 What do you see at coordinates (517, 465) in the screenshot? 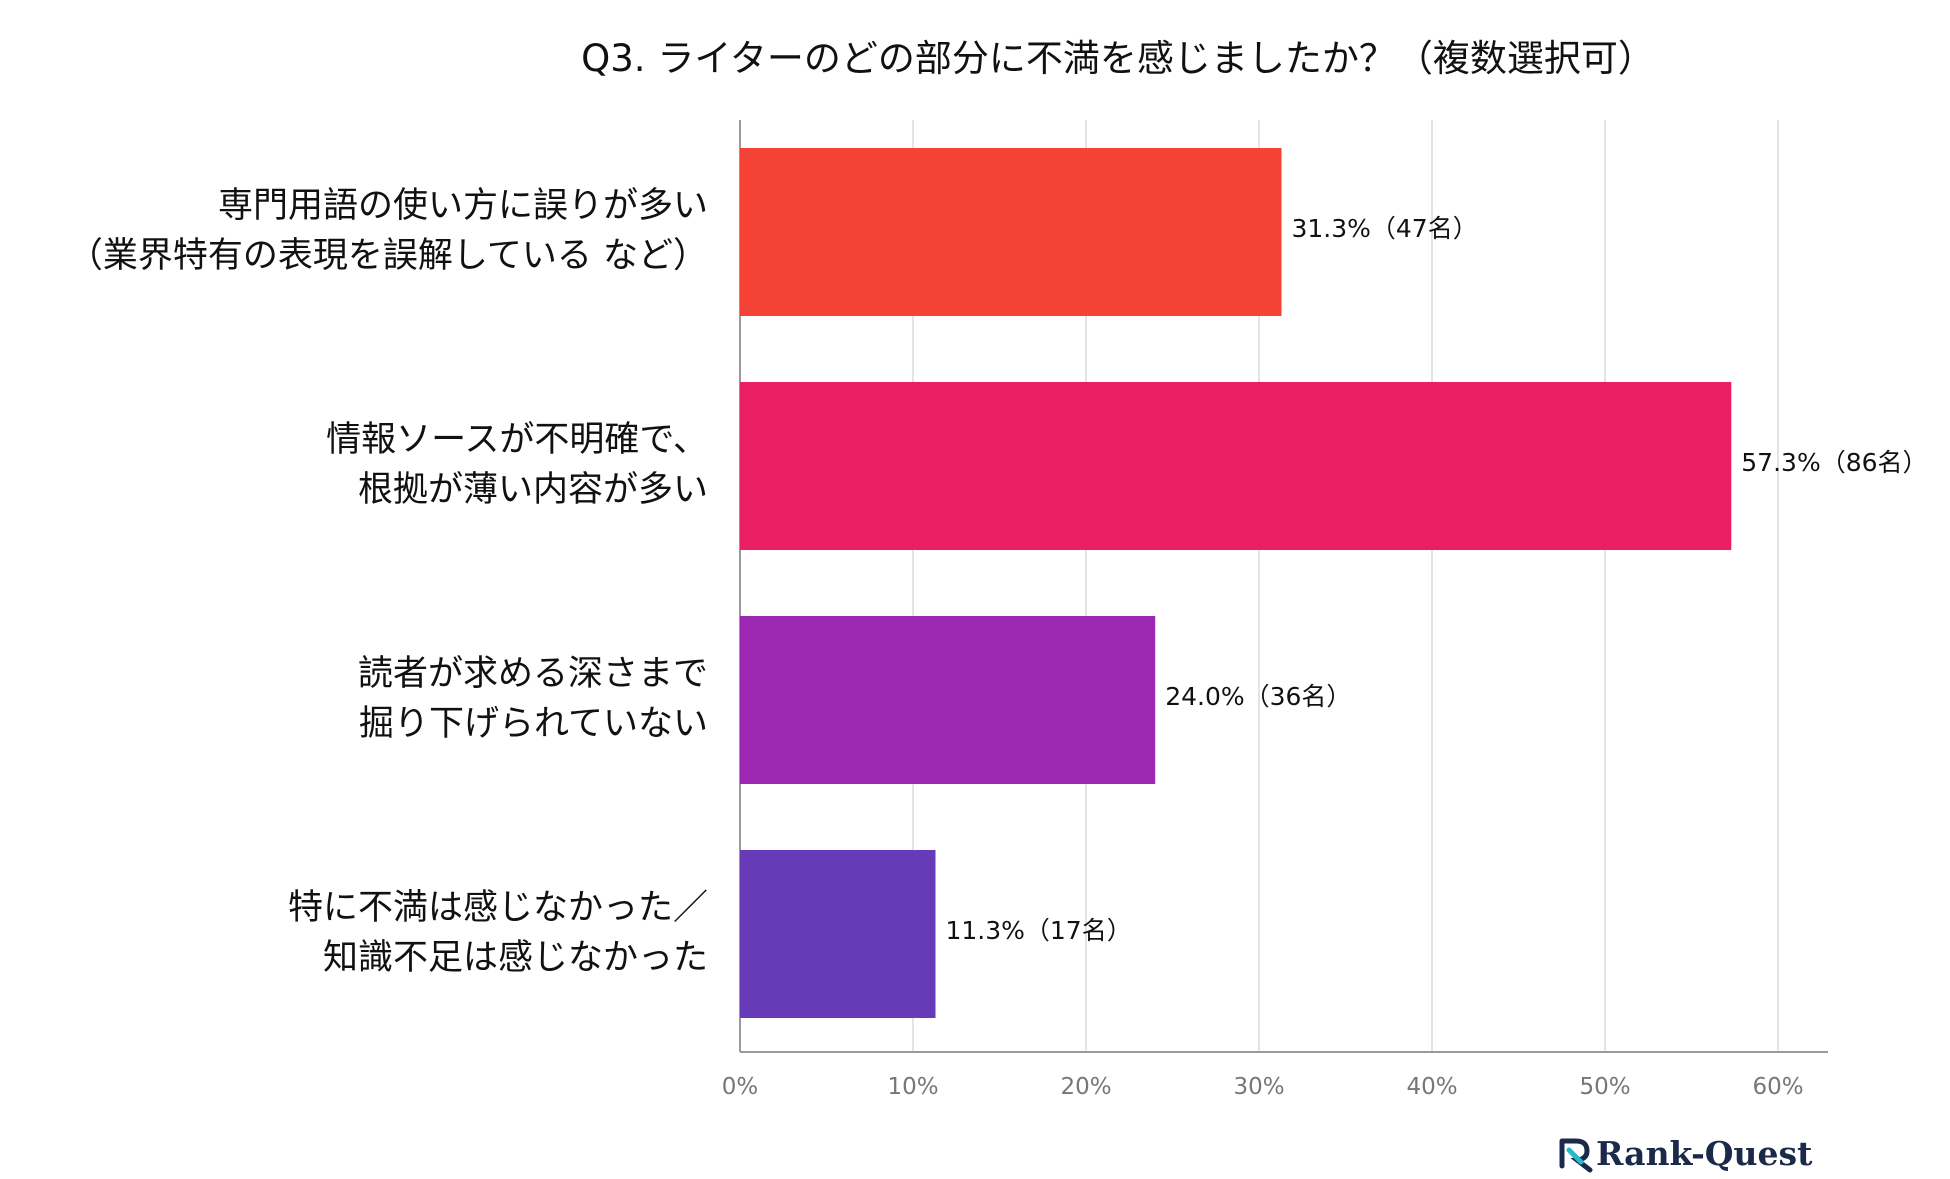
I see `category-label: 情報ソースが不明確で、根拠が薄い内容が多い` at bounding box center [517, 465].